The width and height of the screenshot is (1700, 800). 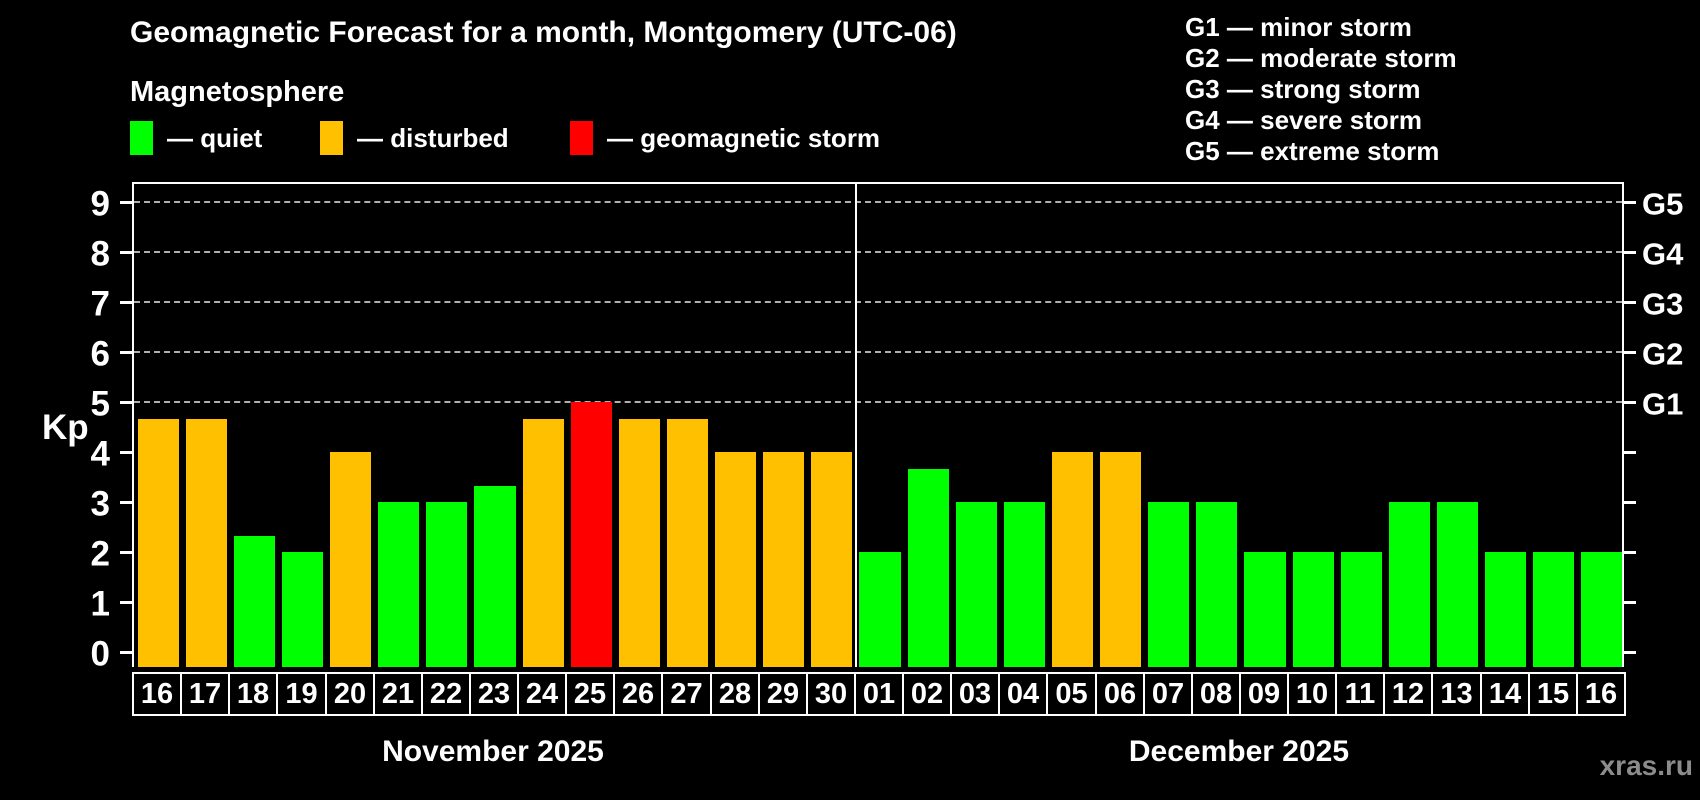 I want to click on storm-scale-g5: G5 — extreme storm, so click(x=1312, y=151).